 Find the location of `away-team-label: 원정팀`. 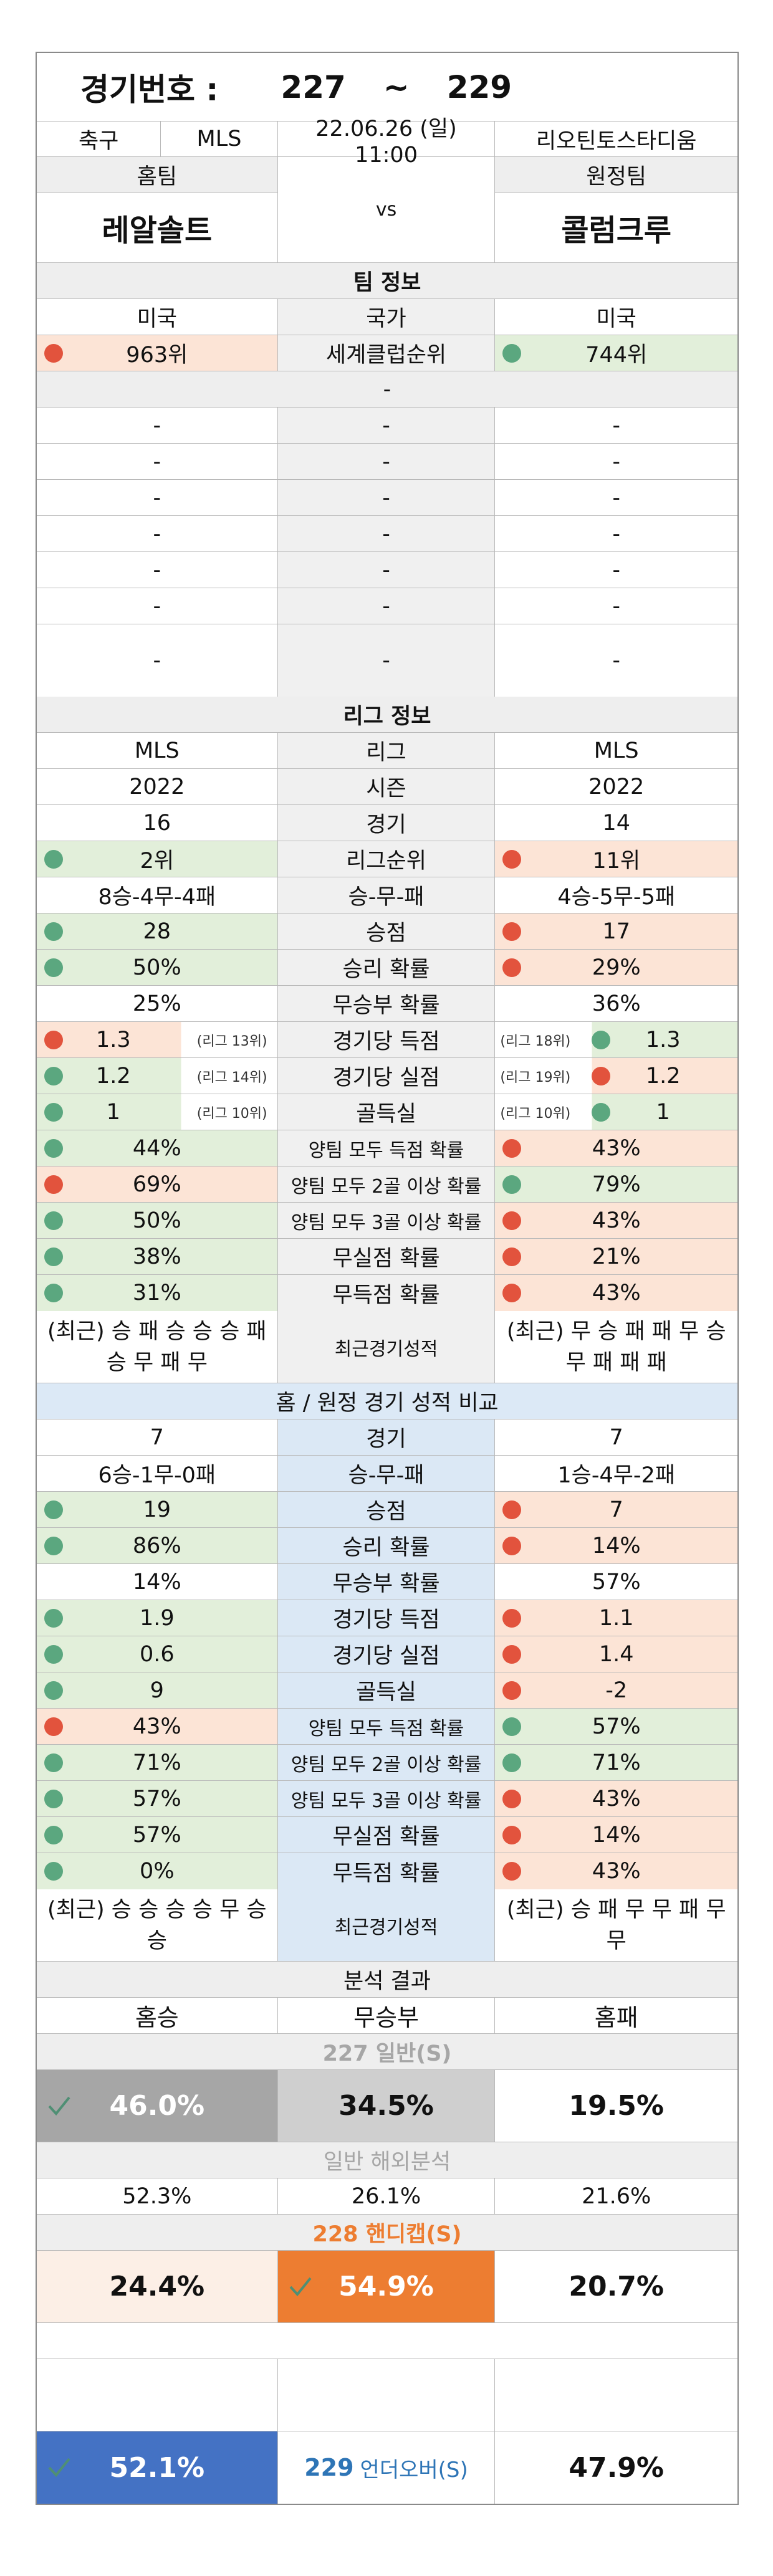

away-team-label: 원정팀 is located at coordinates (616, 175).